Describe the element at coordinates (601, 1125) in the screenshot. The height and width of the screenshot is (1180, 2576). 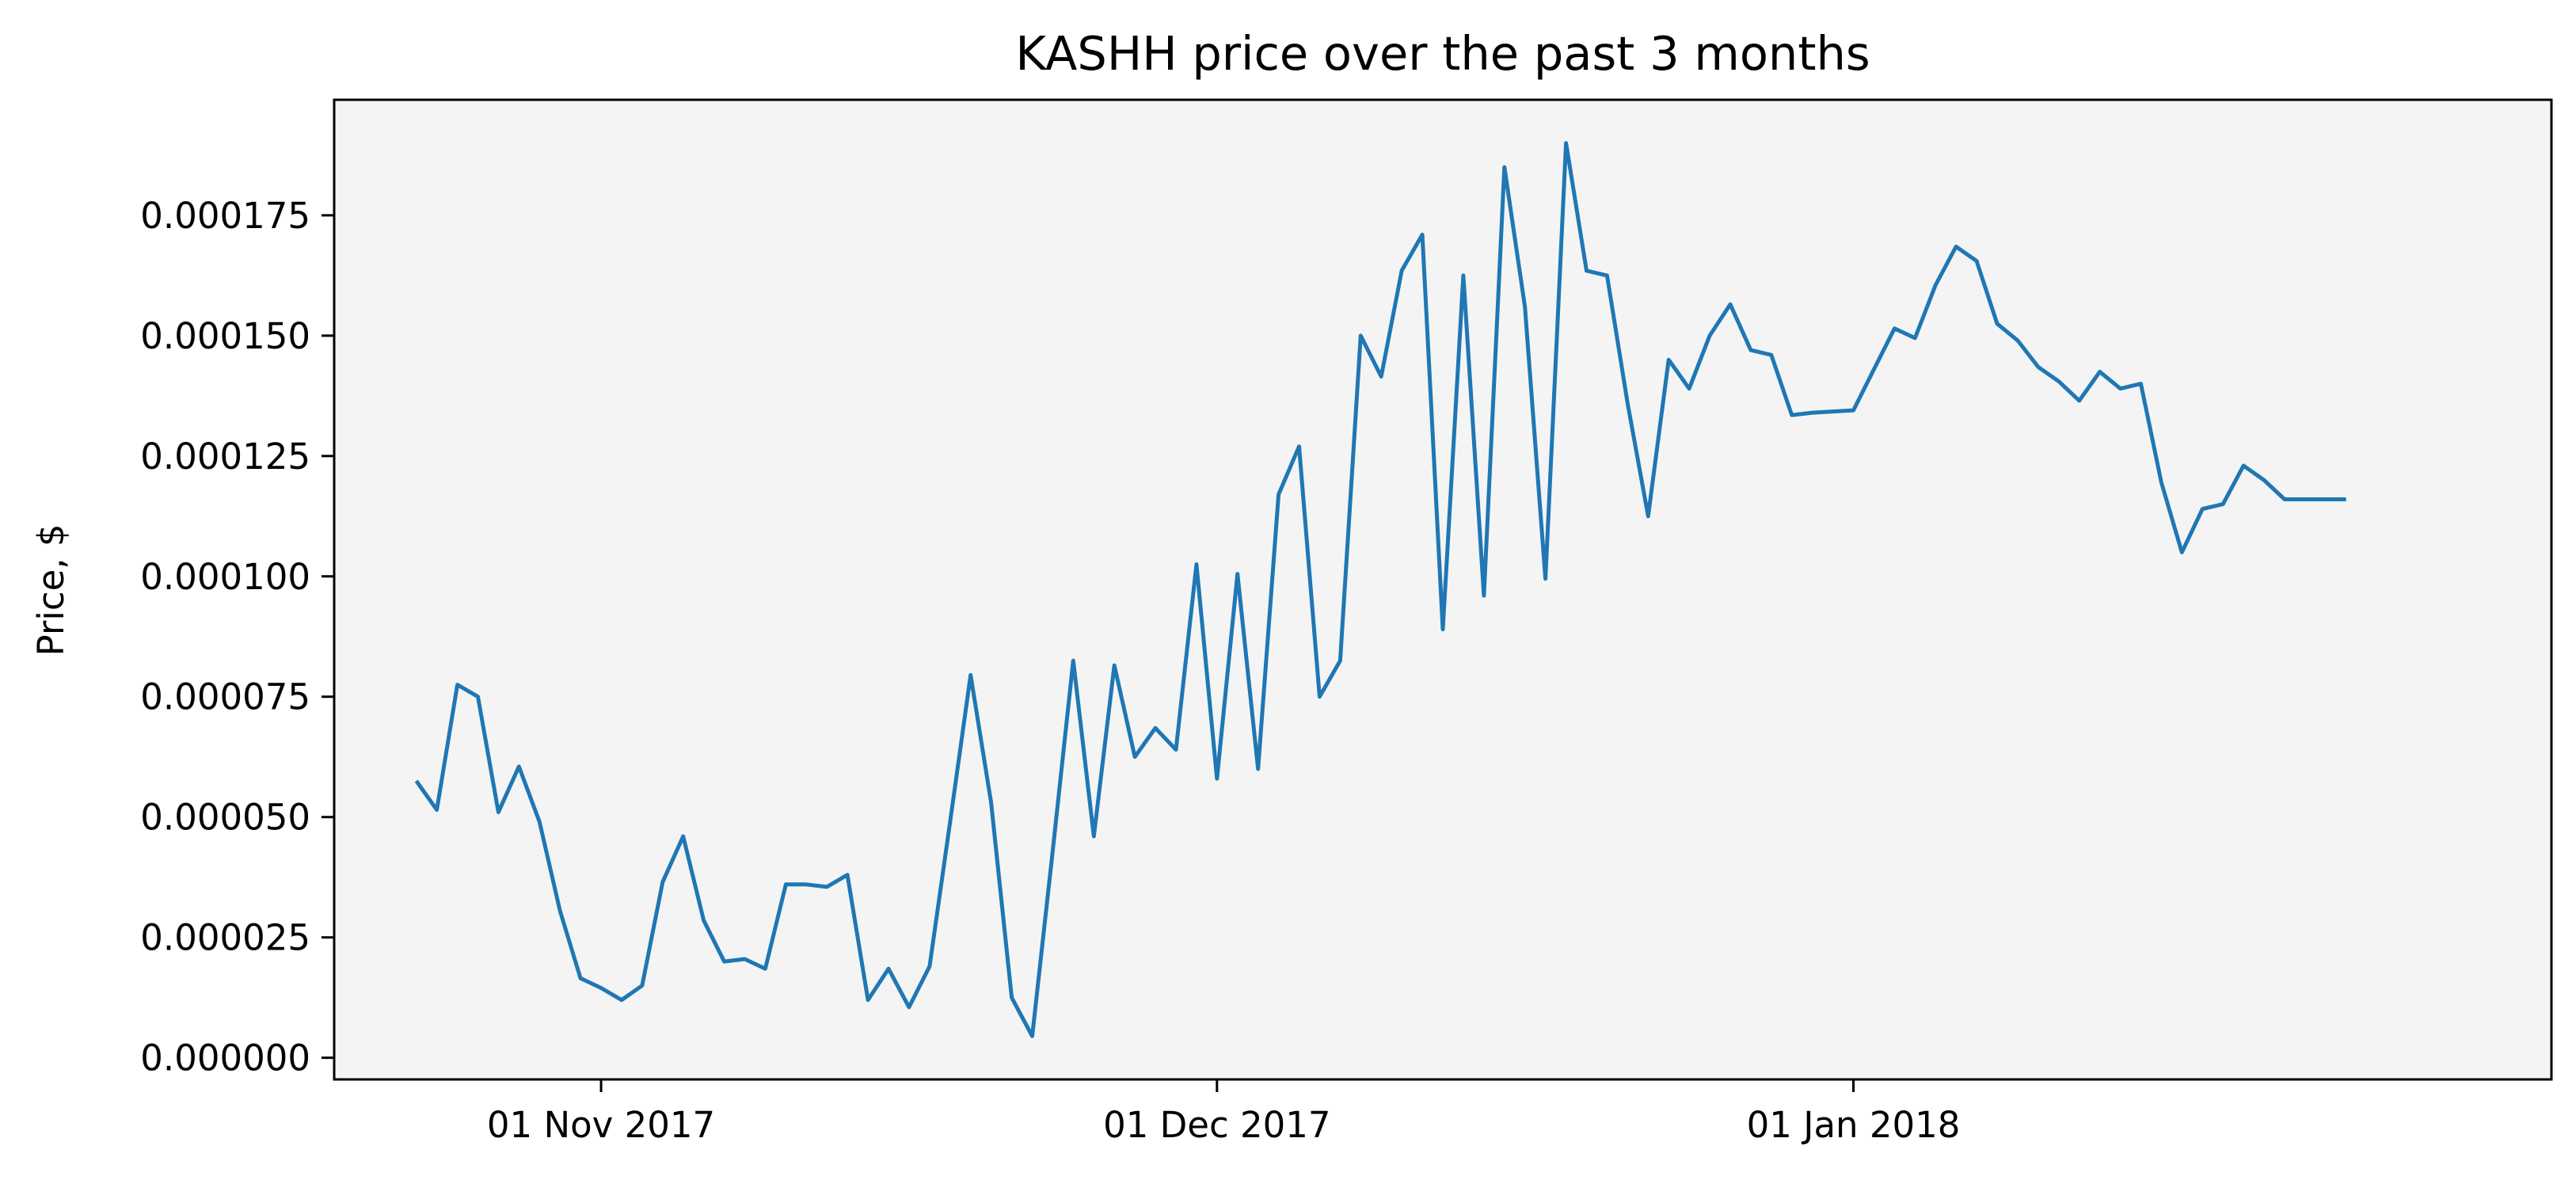
I see `x-tick-label: 01 Nov 2017` at that location.